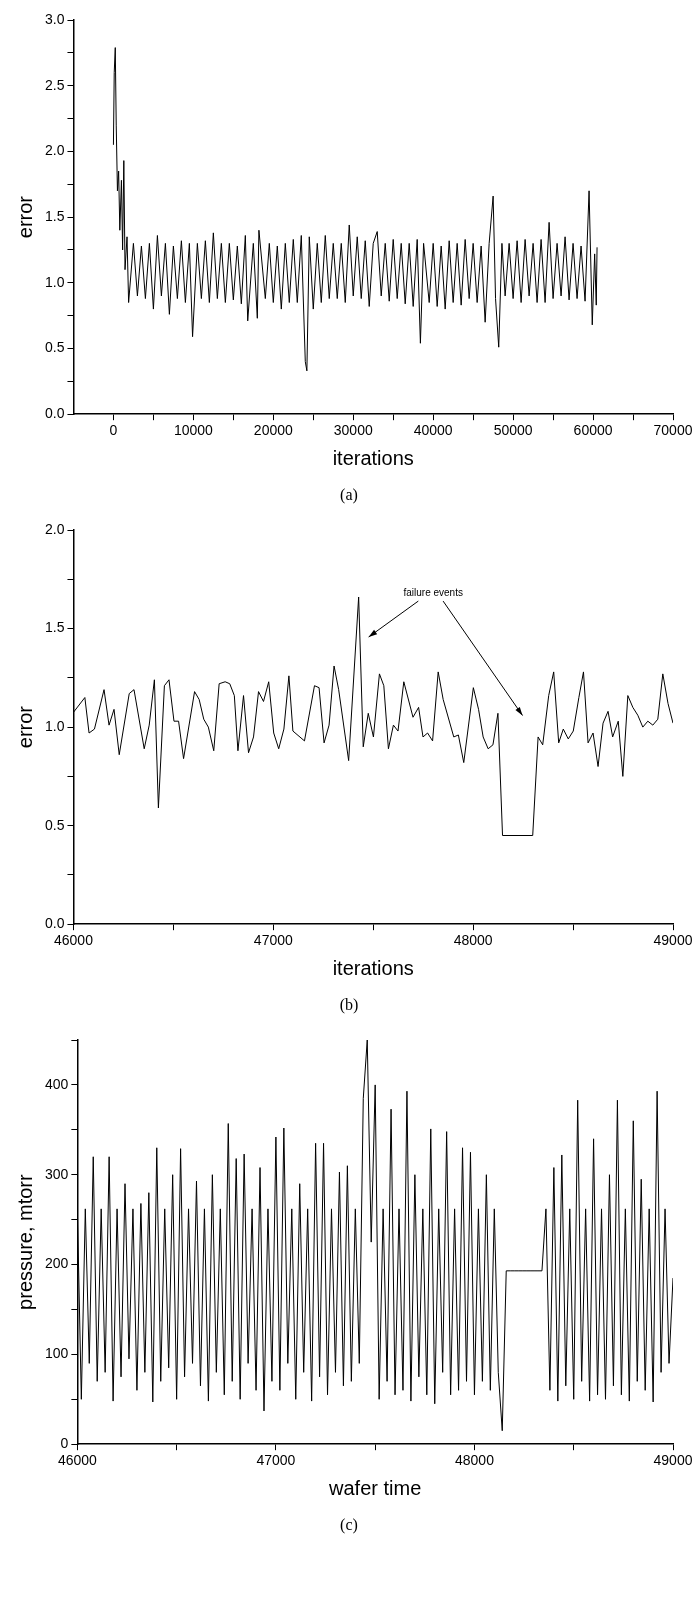 The height and width of the screenshot is (1604, 698). Describe the element at coordinates (353, 430) in the screenshot. I see `x-tick-label: 30000` at that location.